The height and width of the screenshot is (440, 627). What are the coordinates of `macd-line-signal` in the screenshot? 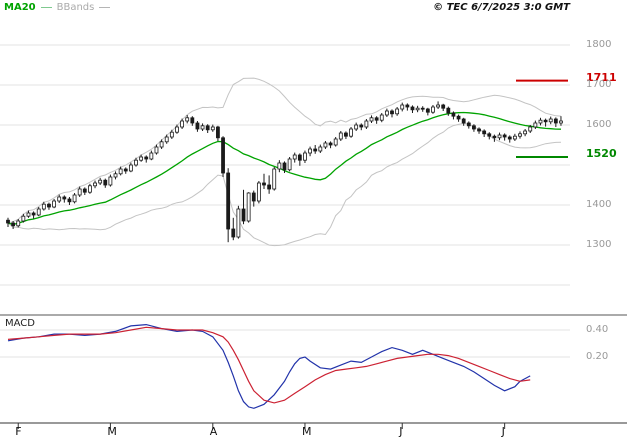 It's located at (269, 365).